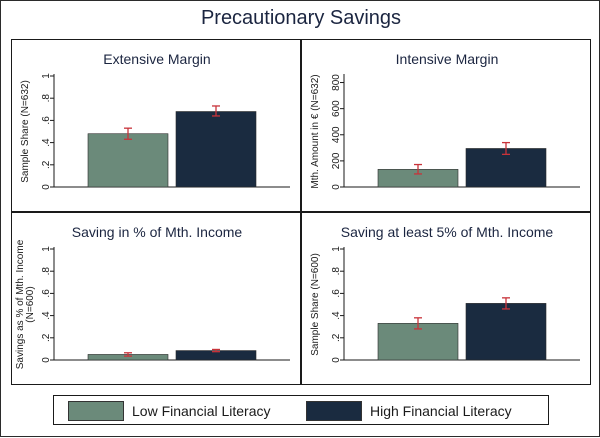 This screenshot has height=438, width=600. Describe the element at coordinates (201, 411) in the screenshot. I see `legend-label-low: Low Financial Literacy` at that location.